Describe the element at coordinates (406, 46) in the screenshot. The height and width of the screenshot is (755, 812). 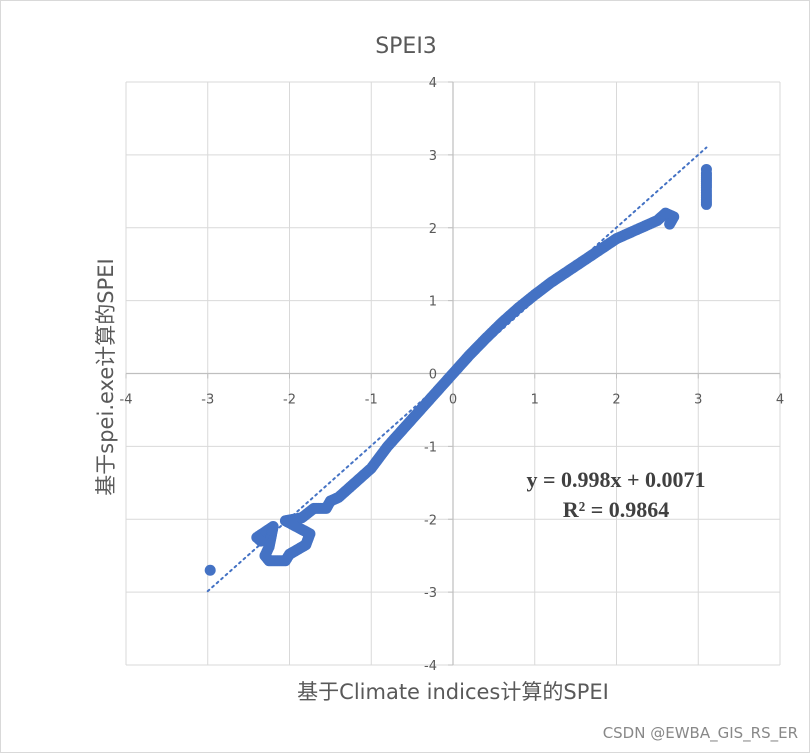
I see `chart-title: SPEI3` at that location.